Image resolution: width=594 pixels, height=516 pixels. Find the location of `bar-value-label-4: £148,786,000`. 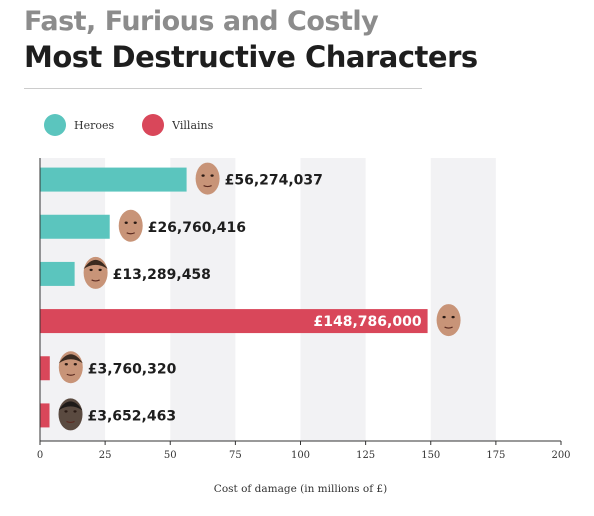

bar-value-label-4: £148,786,000 is located at coordinates (368, 322).